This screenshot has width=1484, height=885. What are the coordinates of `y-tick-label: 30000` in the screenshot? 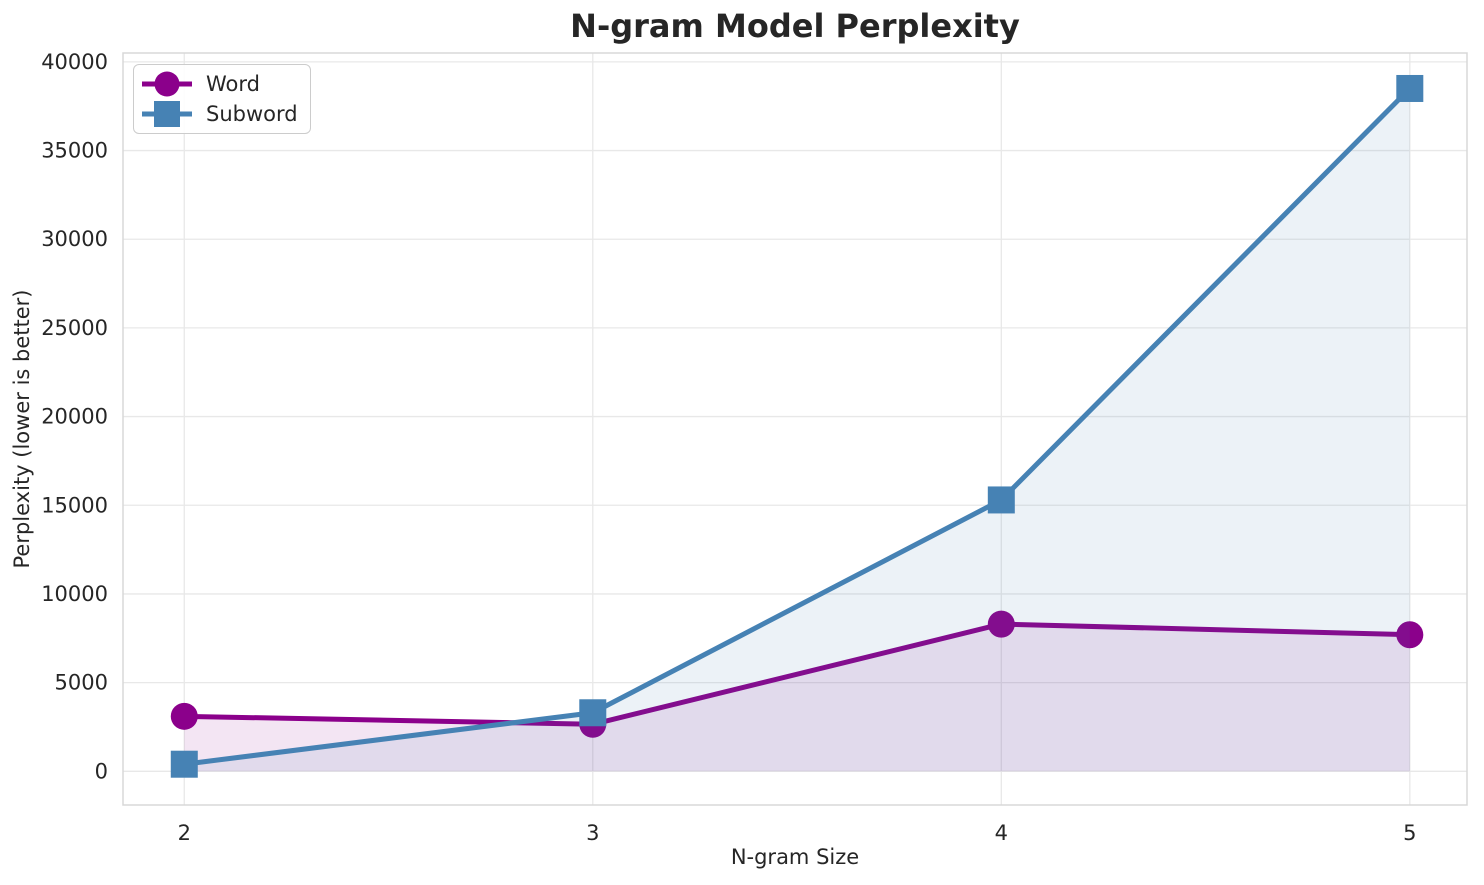 It's located at (74, 239).